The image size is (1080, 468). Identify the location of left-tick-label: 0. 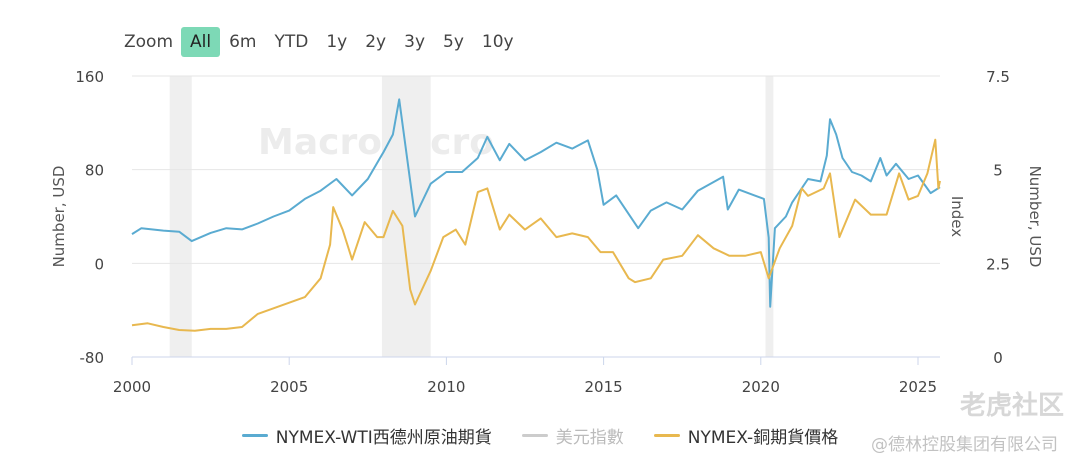
(99, 264).